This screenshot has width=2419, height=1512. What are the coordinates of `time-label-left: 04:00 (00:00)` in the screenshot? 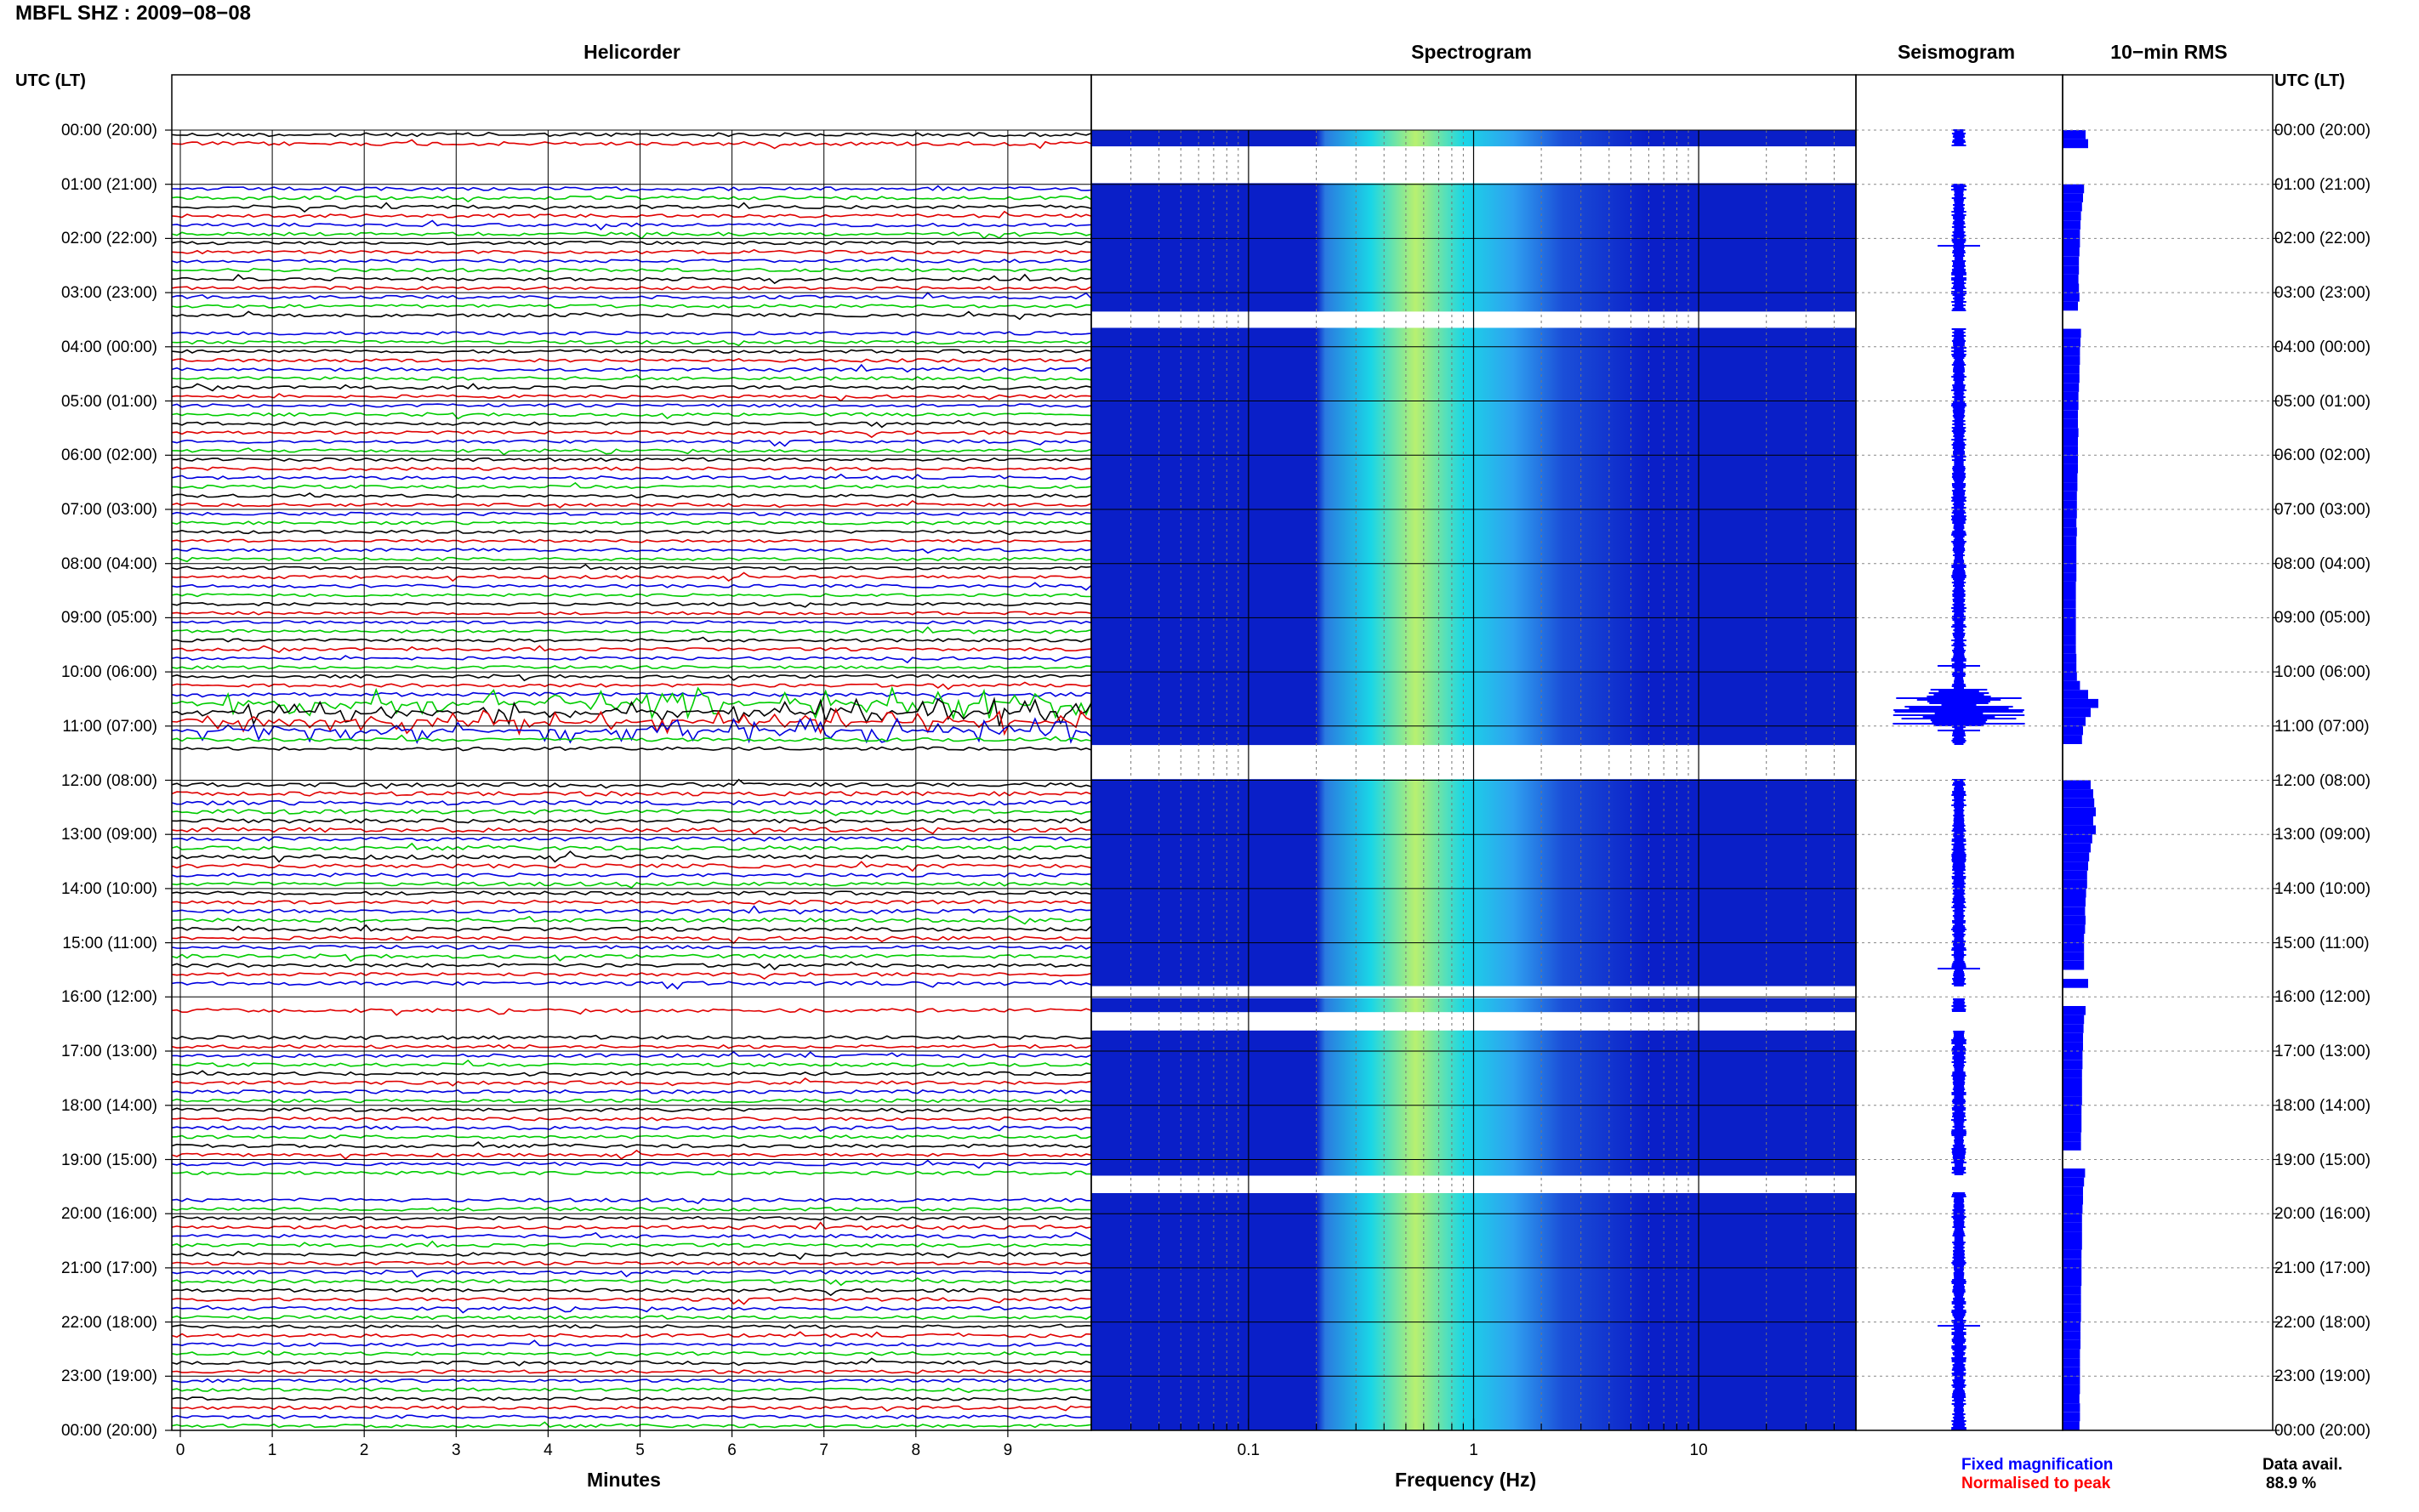 It's located at (108, 347).